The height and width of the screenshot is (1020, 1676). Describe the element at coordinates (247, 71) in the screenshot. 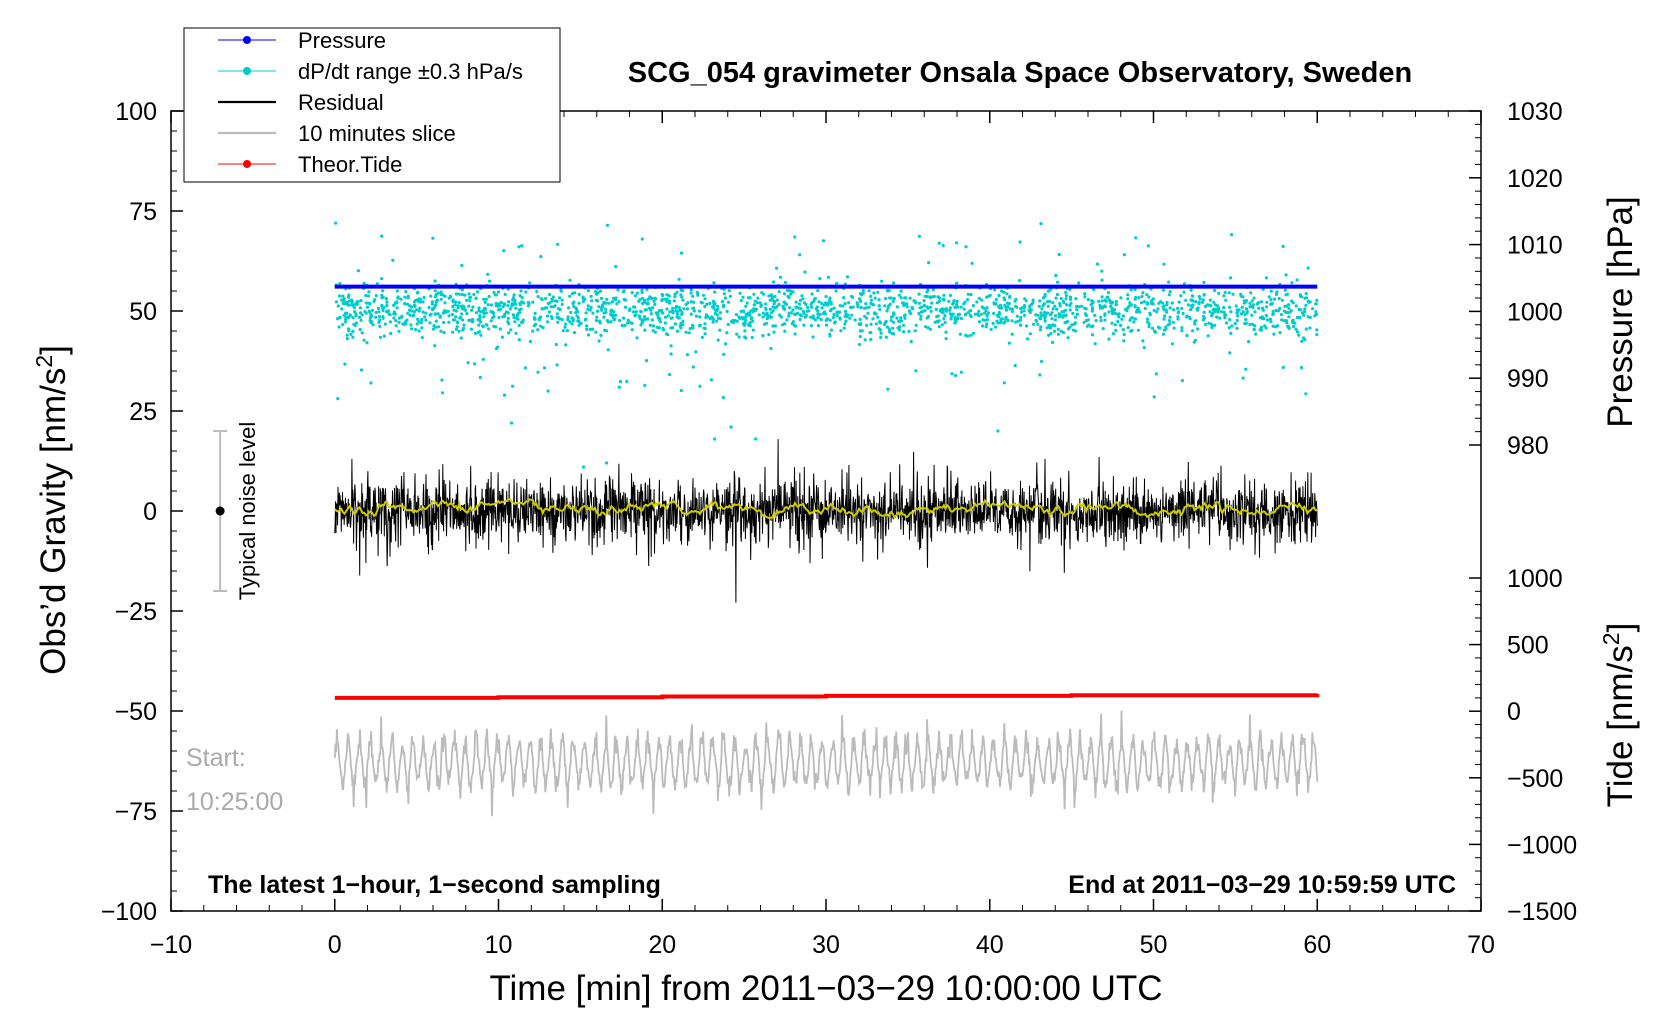

I see `legend-marker` at that location.